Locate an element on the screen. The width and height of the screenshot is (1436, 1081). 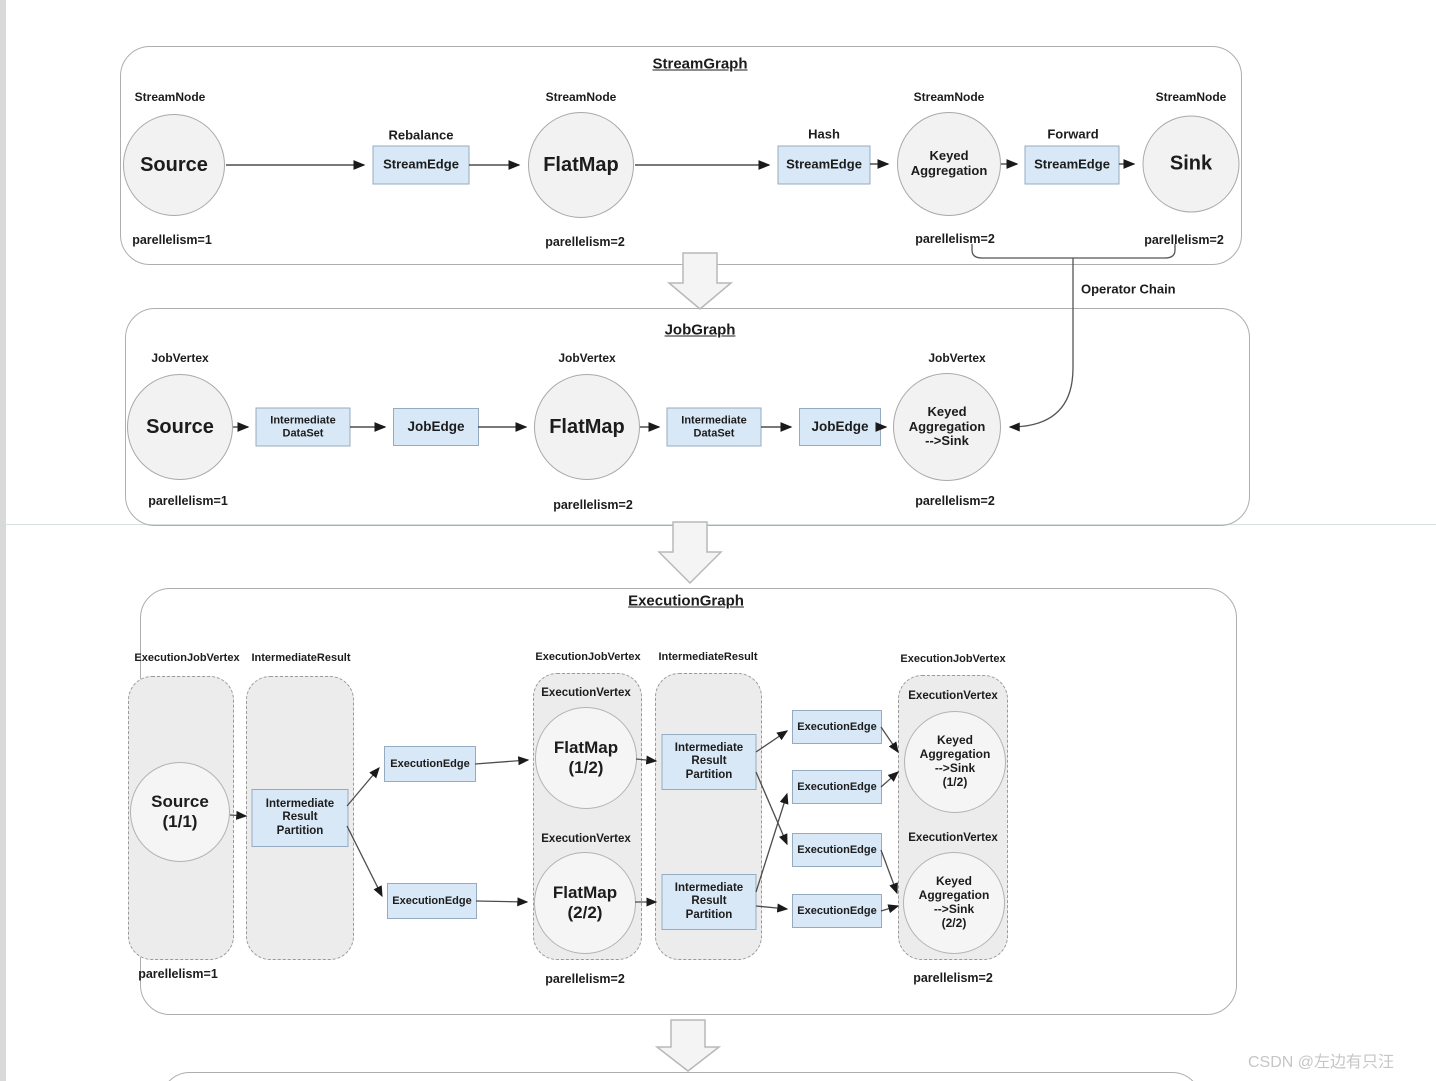
jobgraph-title: JobGraph is located at coordinates (700, 330).